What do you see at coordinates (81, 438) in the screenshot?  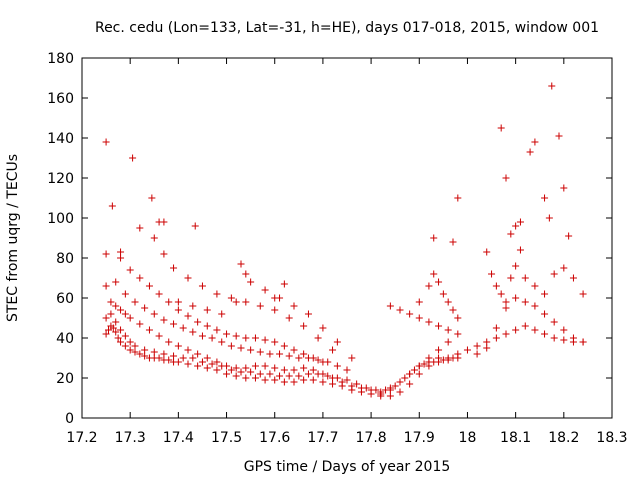 I see `x-tick-label: 17.2` at bounding box center [81, 438].